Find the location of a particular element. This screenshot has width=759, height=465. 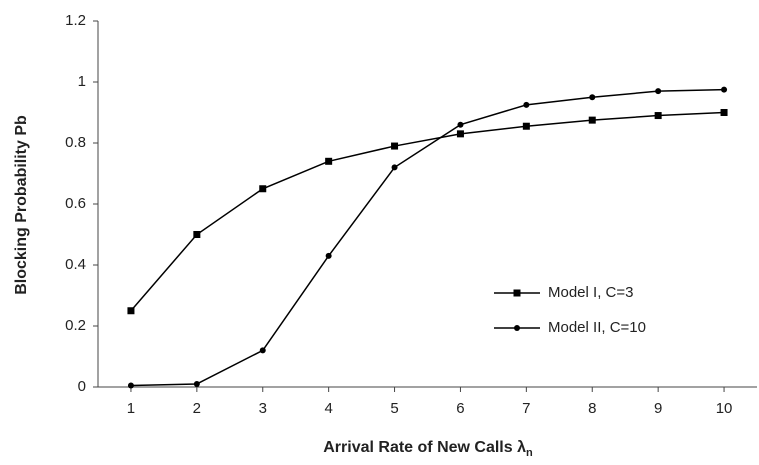

x-tick-label: 9 is located at coordinates (658, 408).